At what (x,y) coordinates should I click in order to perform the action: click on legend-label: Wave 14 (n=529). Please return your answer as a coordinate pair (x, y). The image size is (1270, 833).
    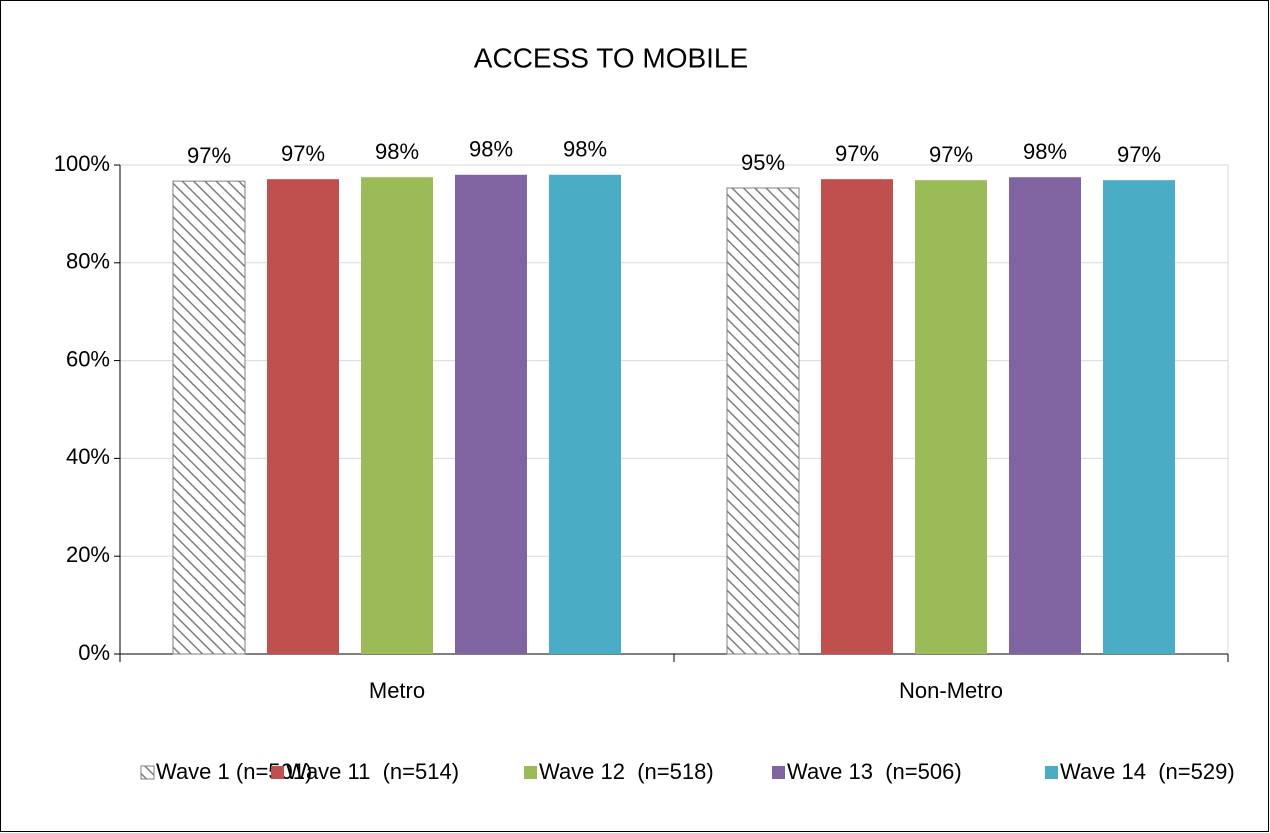
    Looking at the image, I should click on (1147, 771).